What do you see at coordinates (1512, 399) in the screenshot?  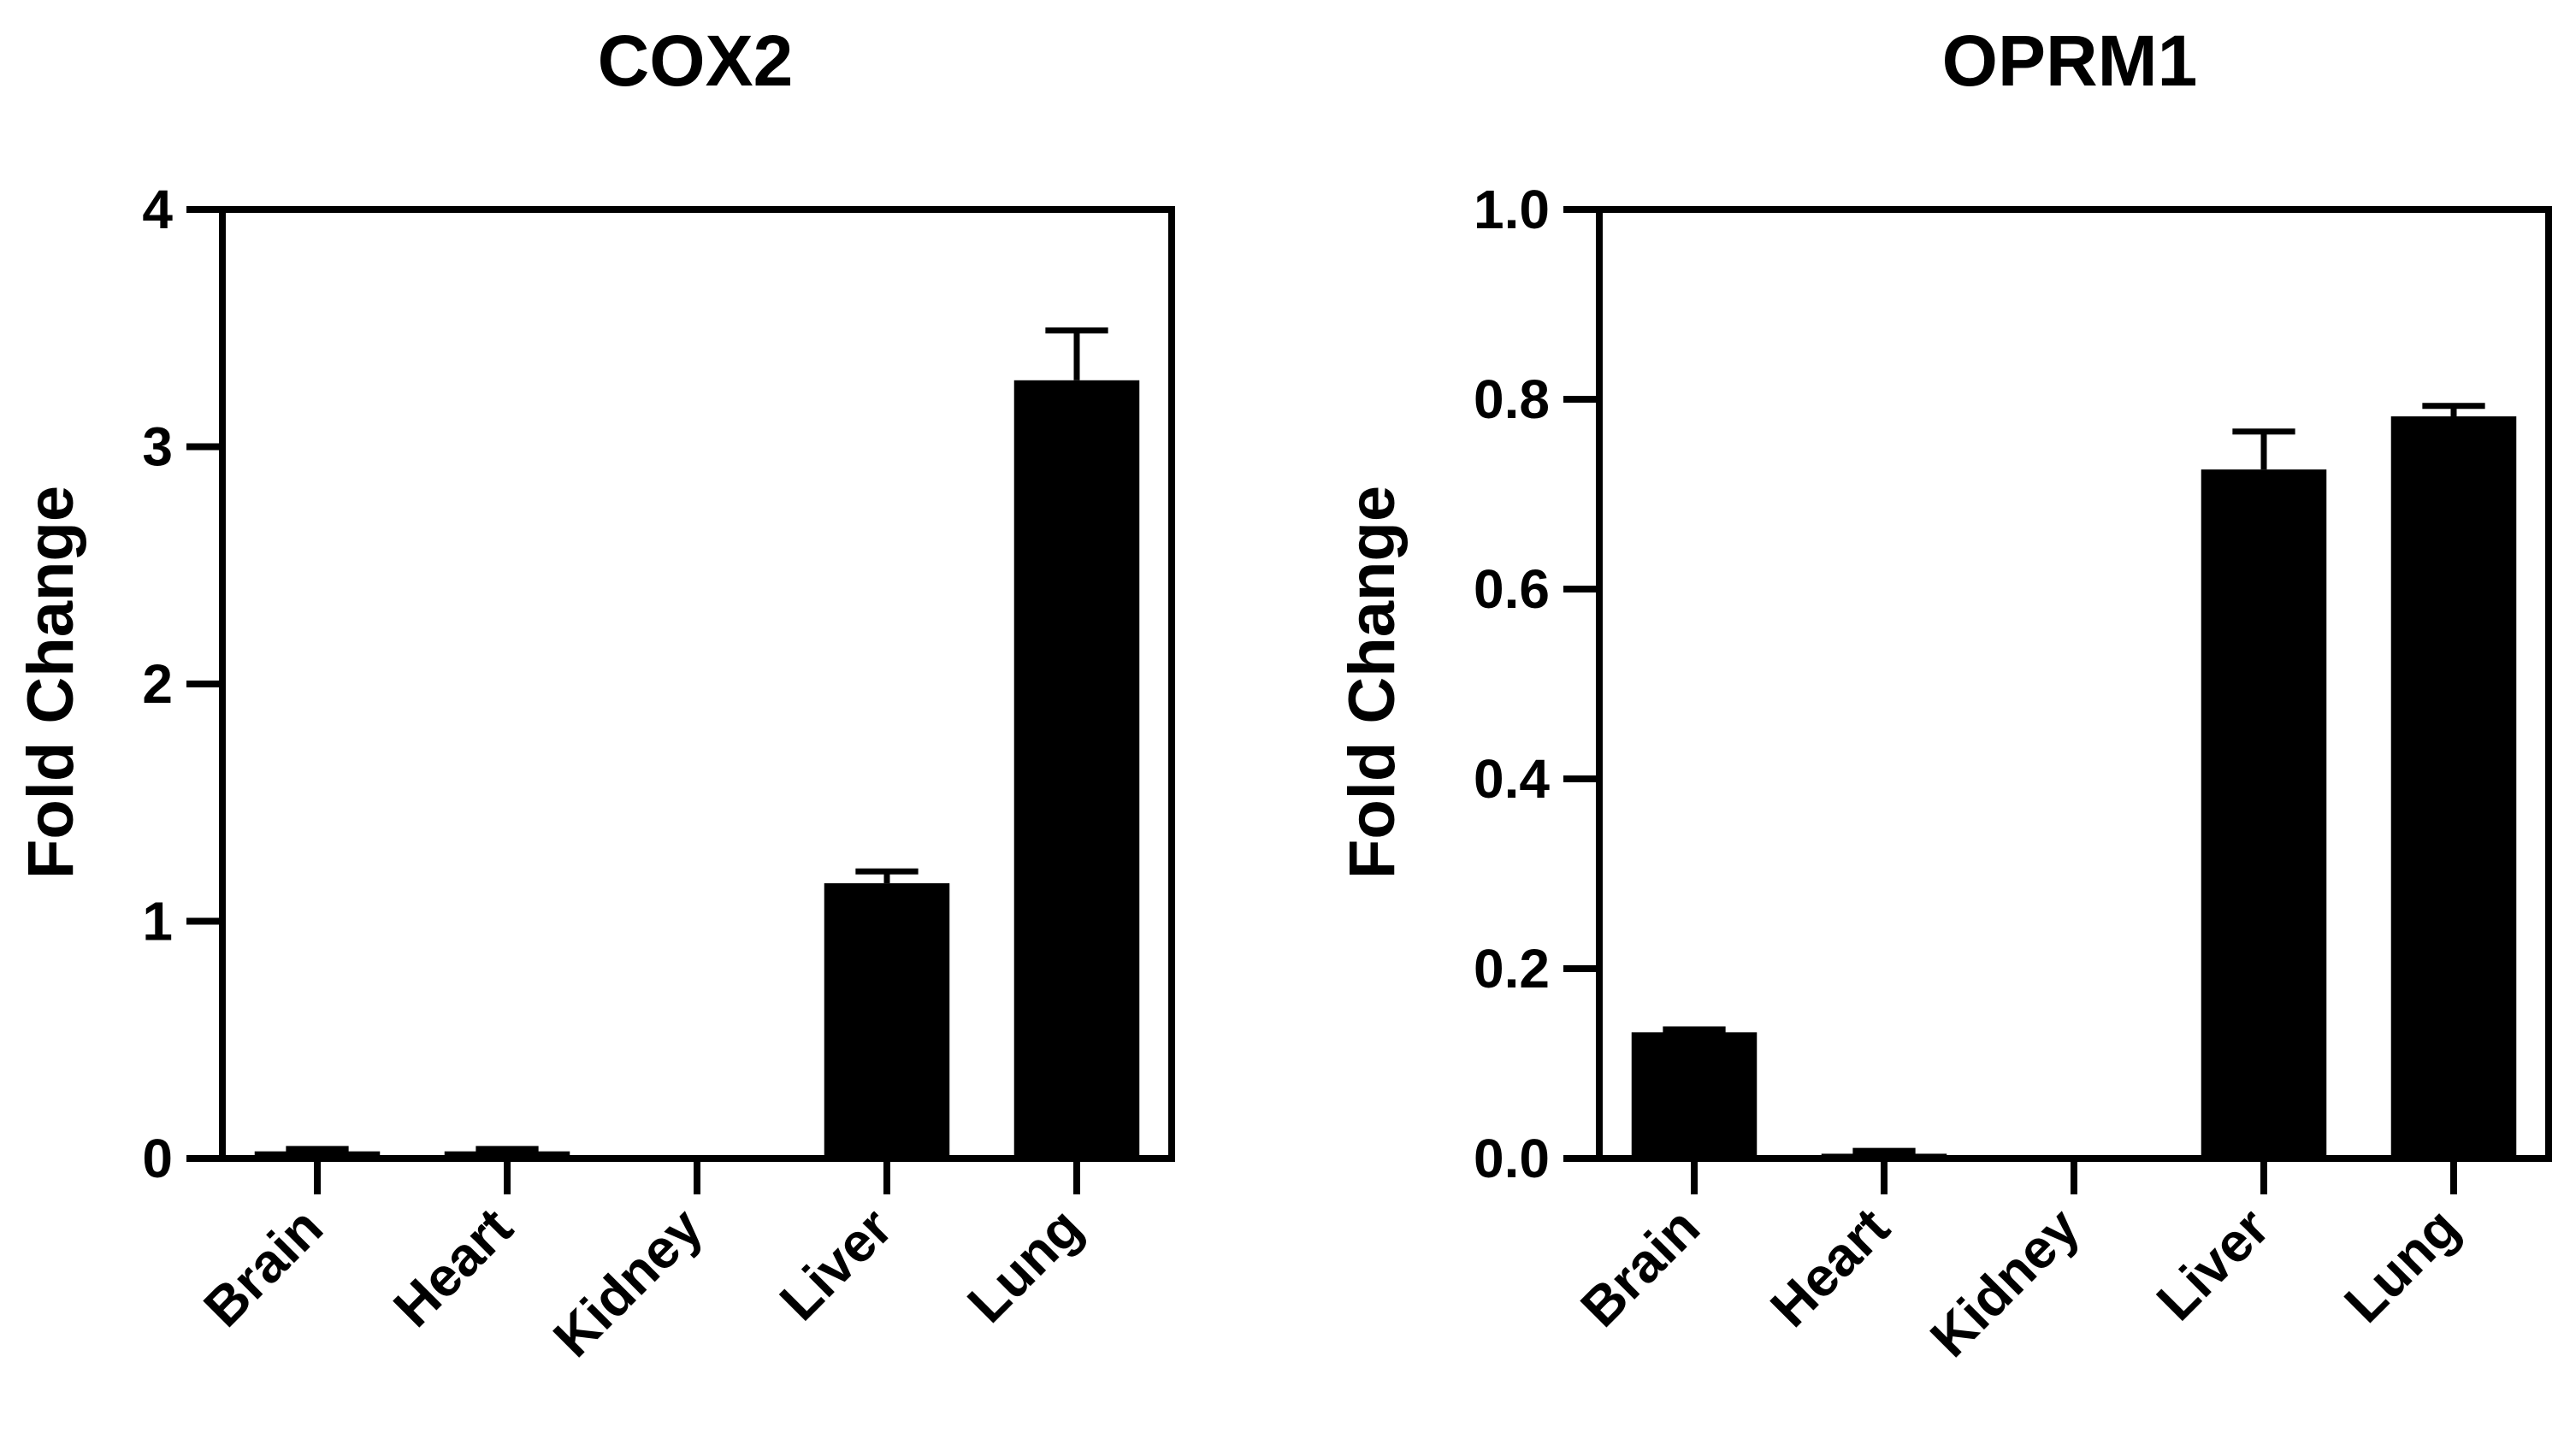 I see `y-tick-label: 0.8` at bounding box center [1512, 399].